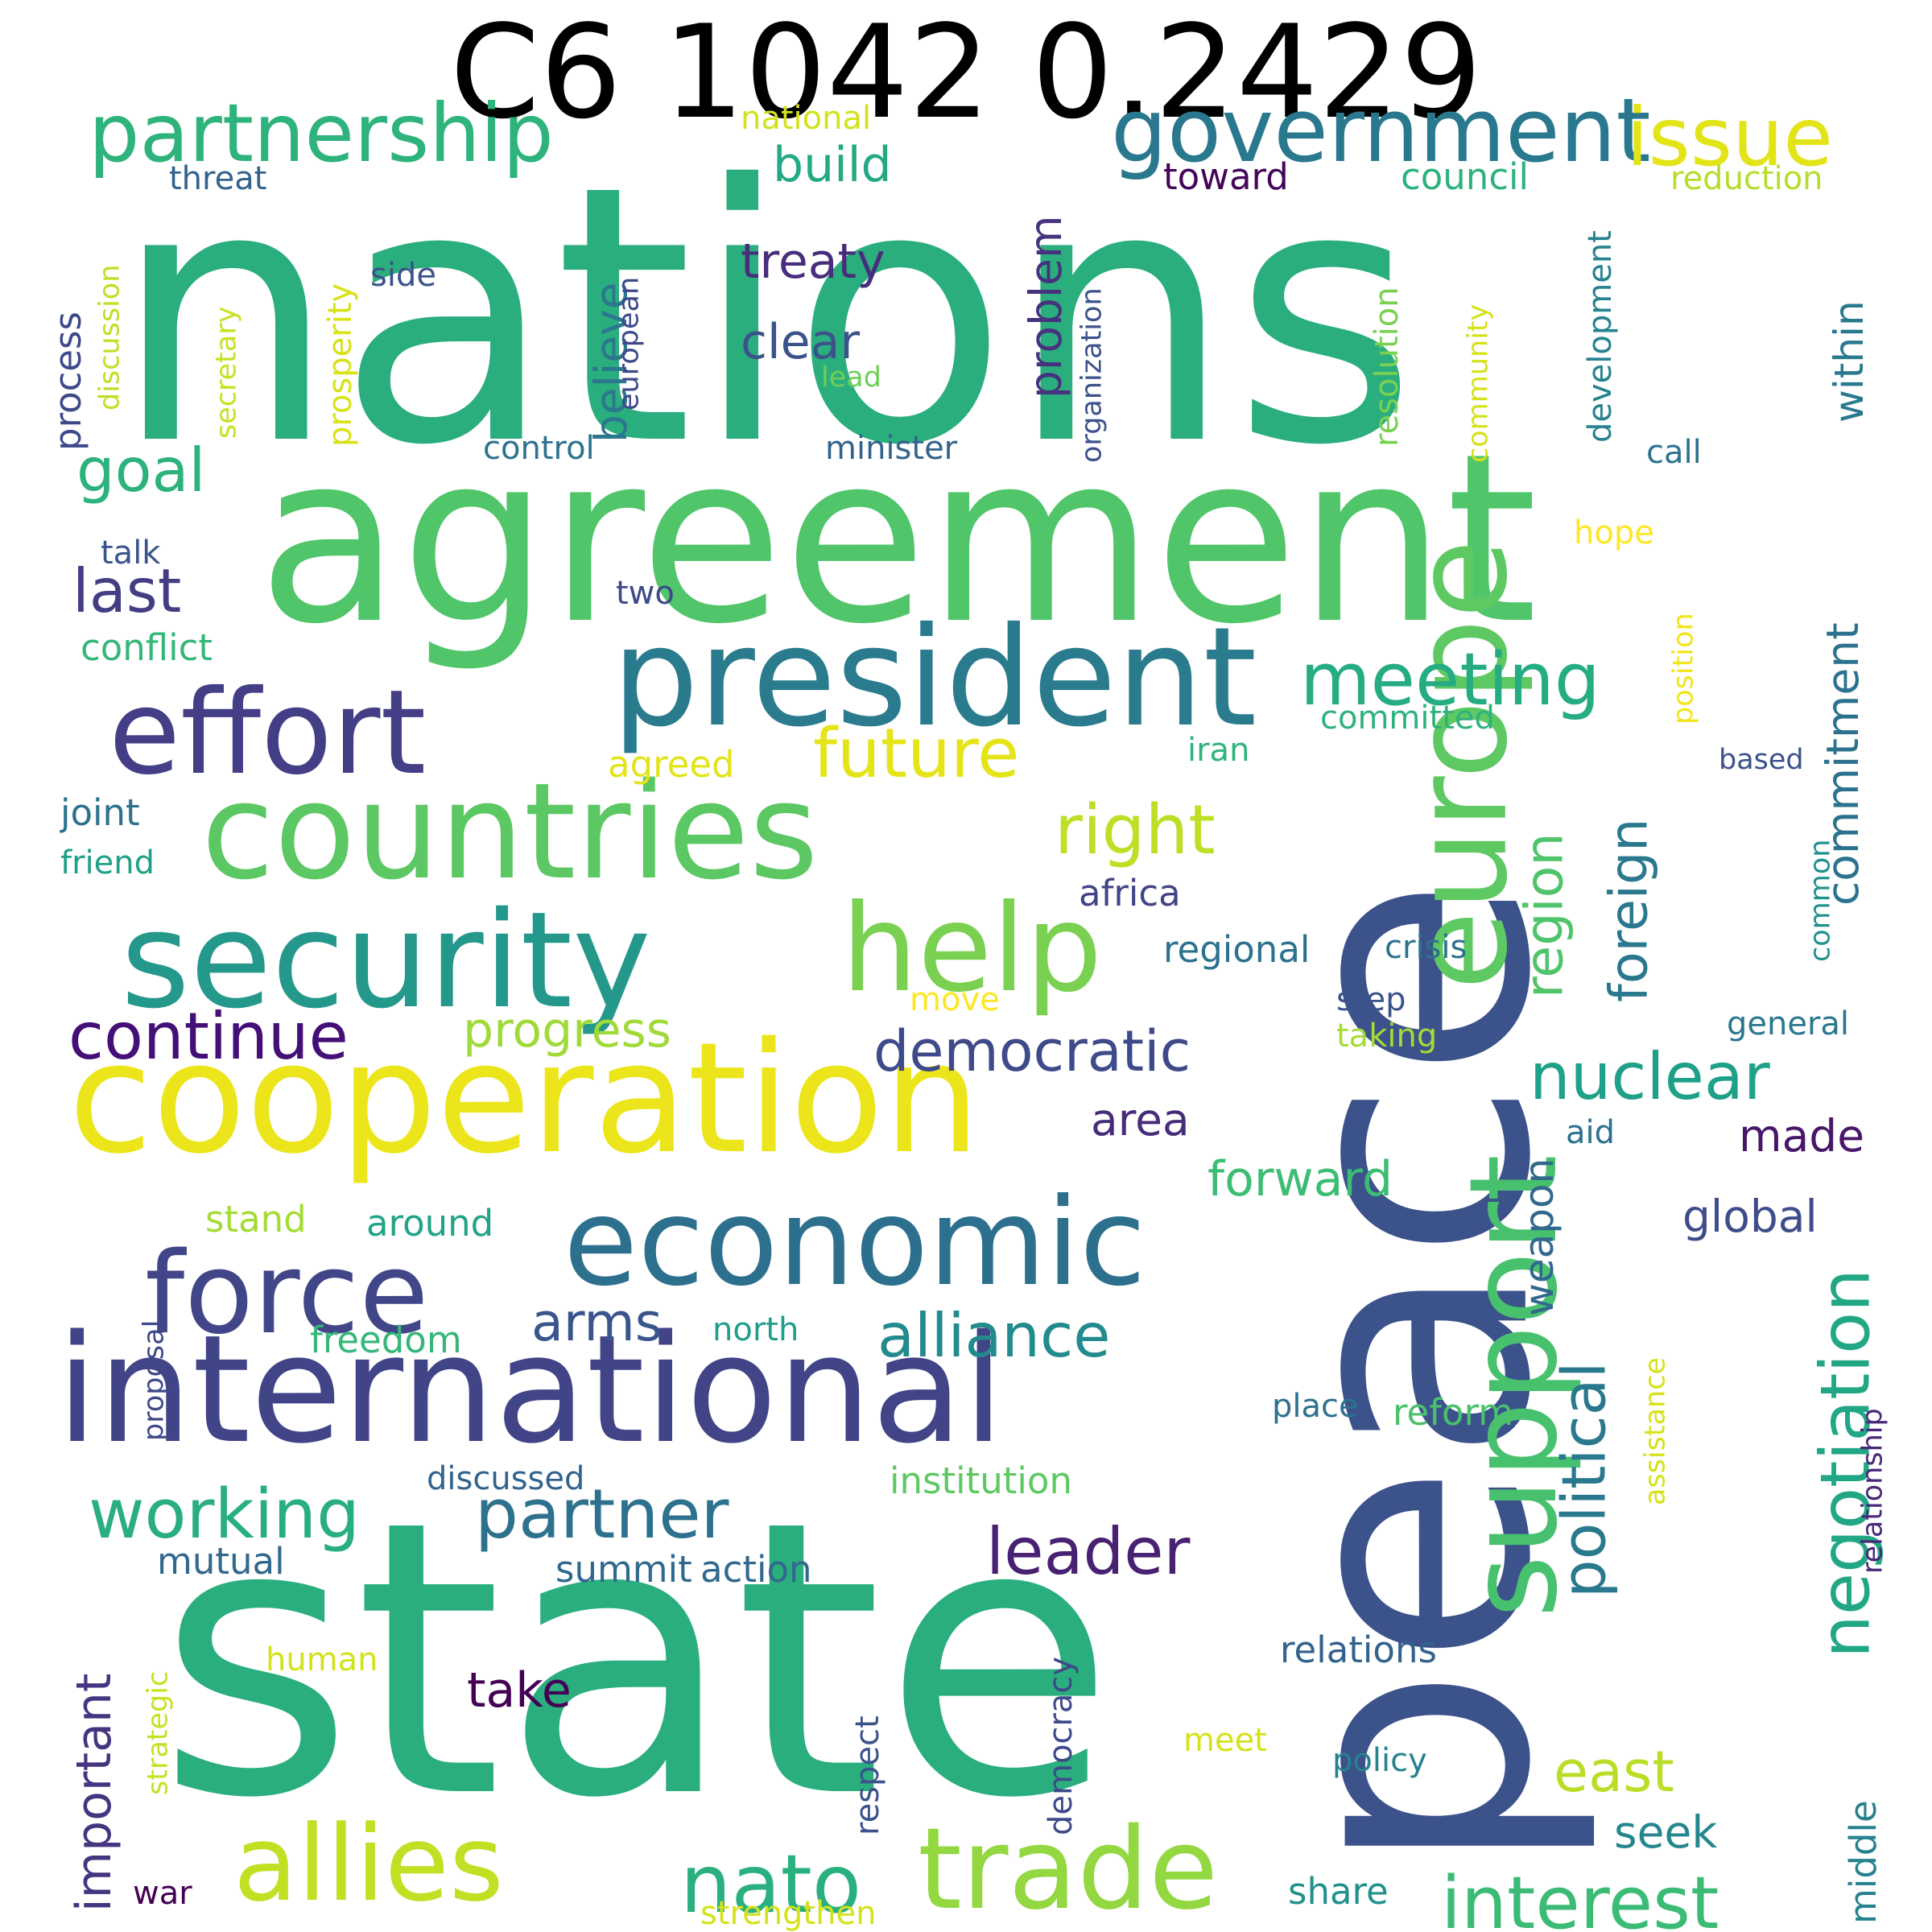  What do you see at coordinates (1315, 1406) in the screenshot?
I see `word-place: place` at bounding box center [1315, 1406].